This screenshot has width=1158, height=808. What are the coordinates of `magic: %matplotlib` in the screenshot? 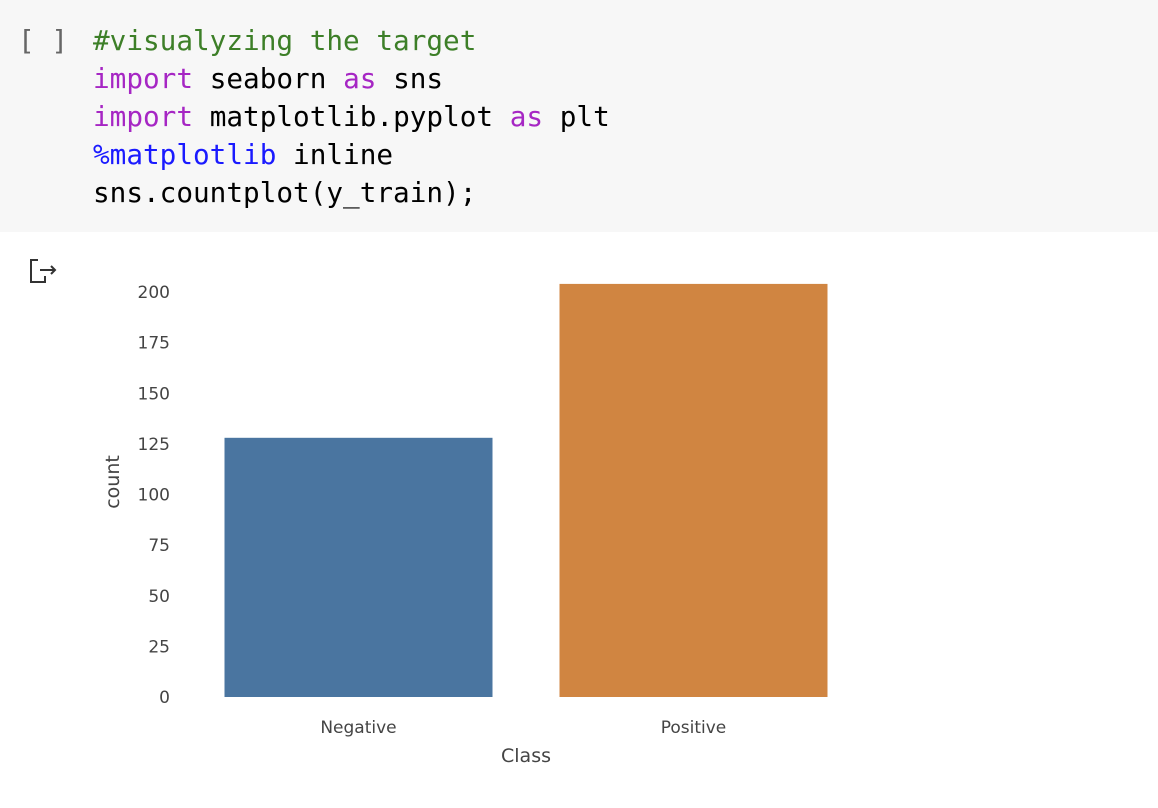 It's located at (184, 154).